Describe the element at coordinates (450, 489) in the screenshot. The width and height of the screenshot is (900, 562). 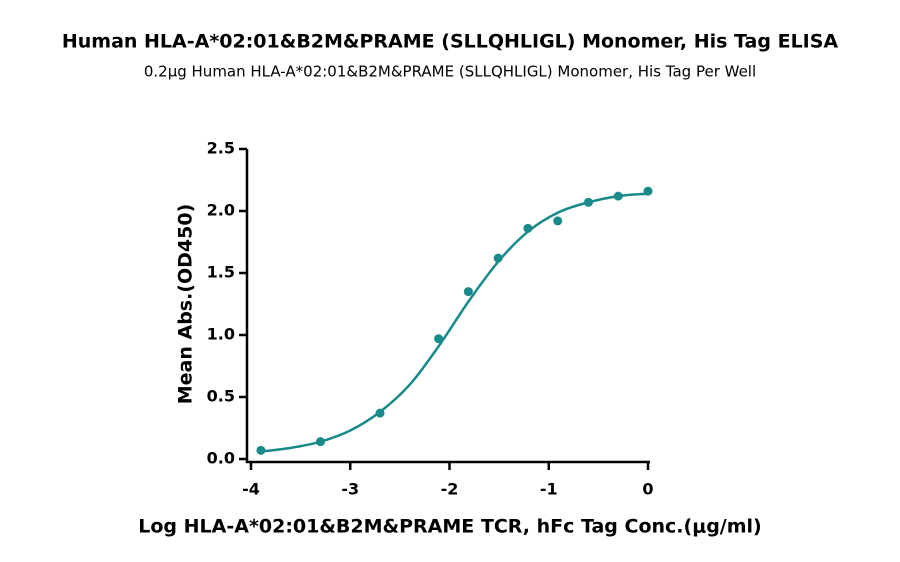
I see `x-tick-label: -2` at that location.